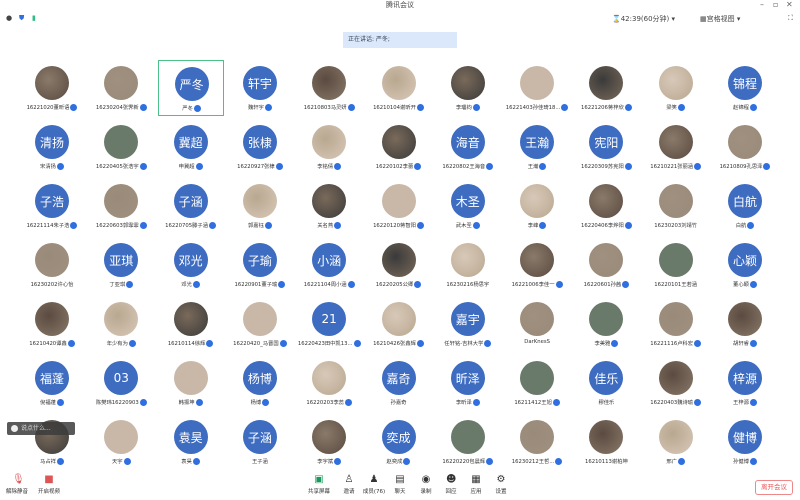 The width and height of the screenshot is (800, 500). Describe the element at coordinates (745, 265) in the screenshot. I see `participant-tile: 心颖 董心颖` at that location.